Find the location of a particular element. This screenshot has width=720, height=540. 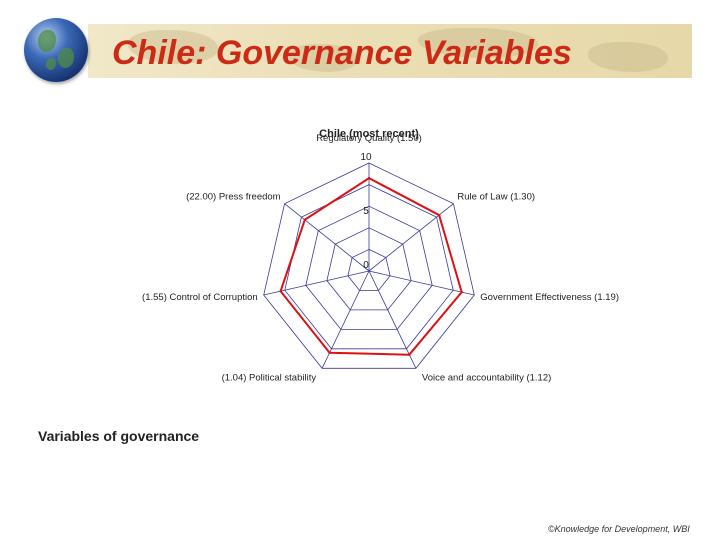

series-line is located at coordinates (371, 266).